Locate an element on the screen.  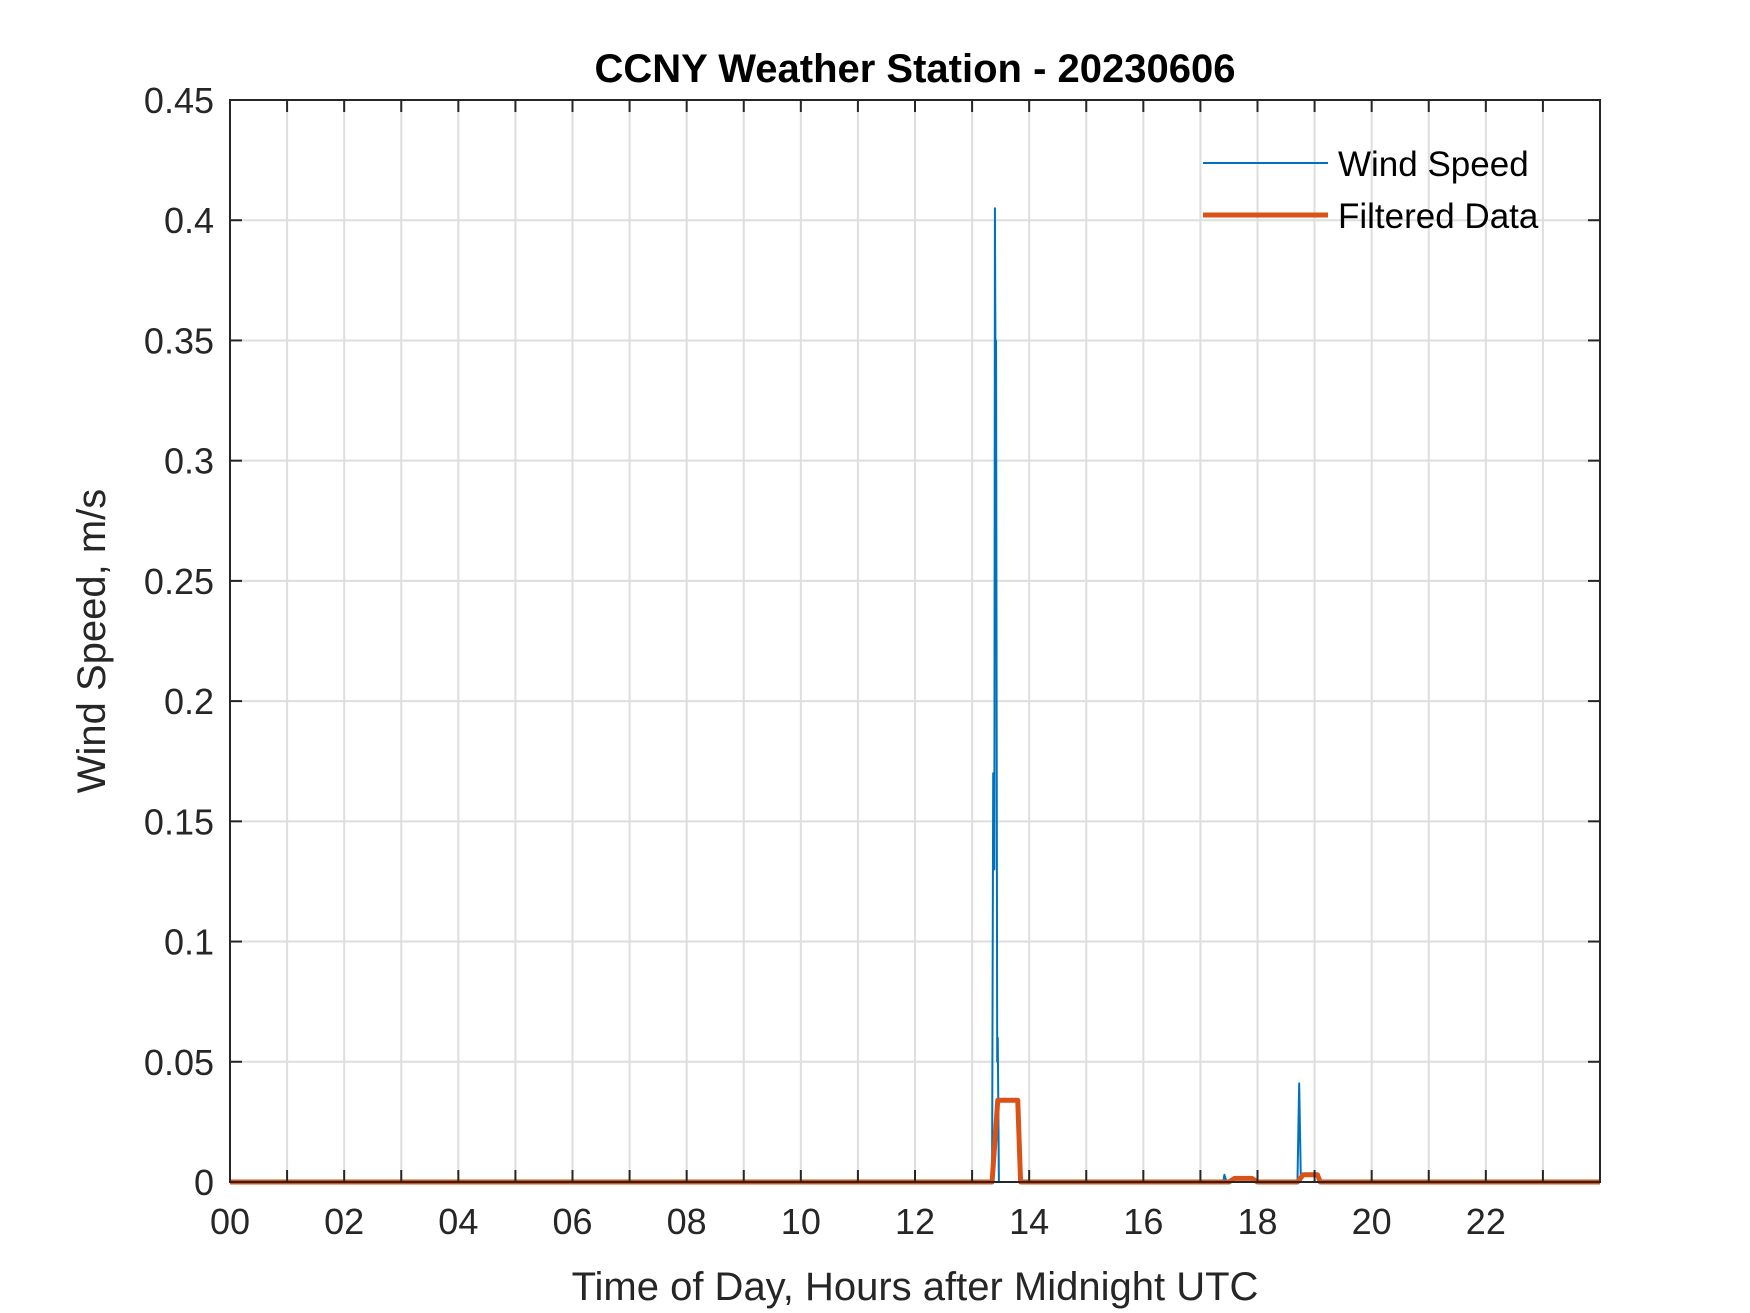
x-tick-label: 04 is located at coordinates (458, 1221).